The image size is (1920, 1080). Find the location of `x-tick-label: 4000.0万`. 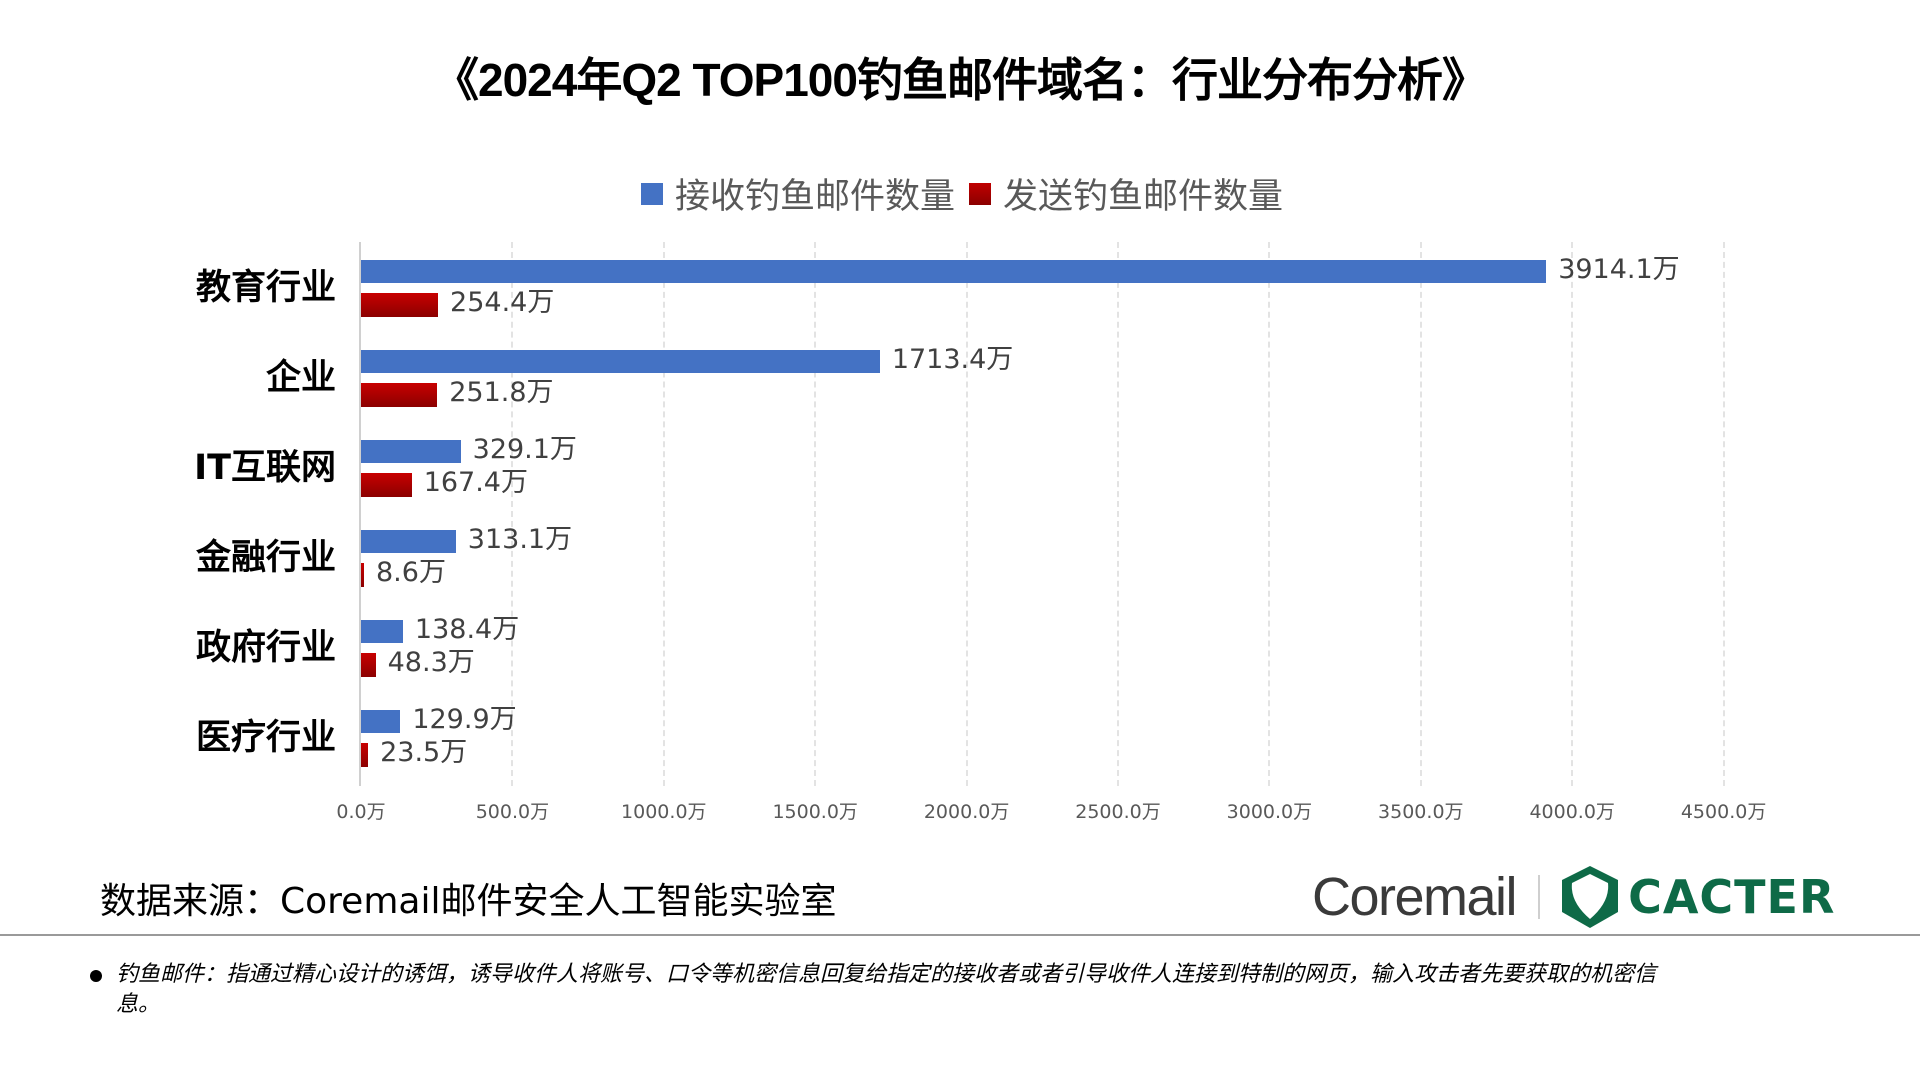

x-tick-label: 4000.0万 is located at coordinates (1572, 812).